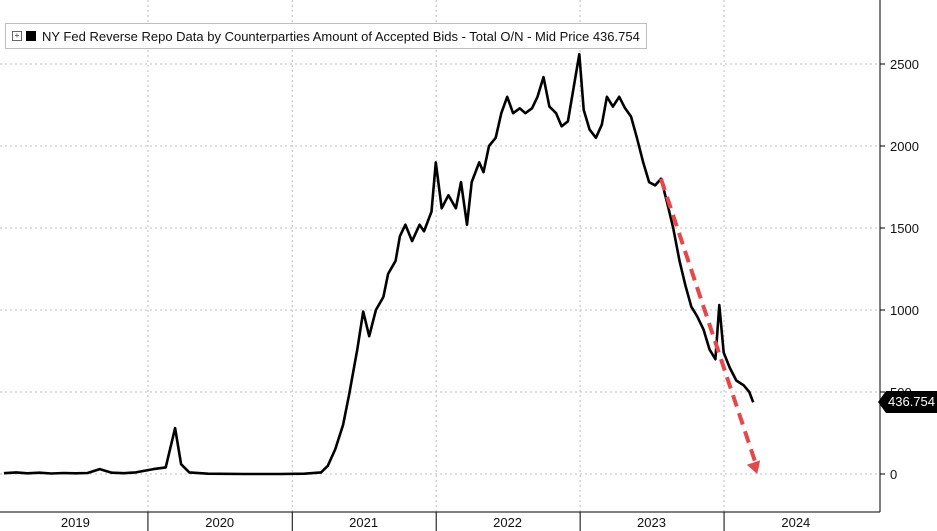  I want to click on x-tick-label: 2019, so click(75, 522).